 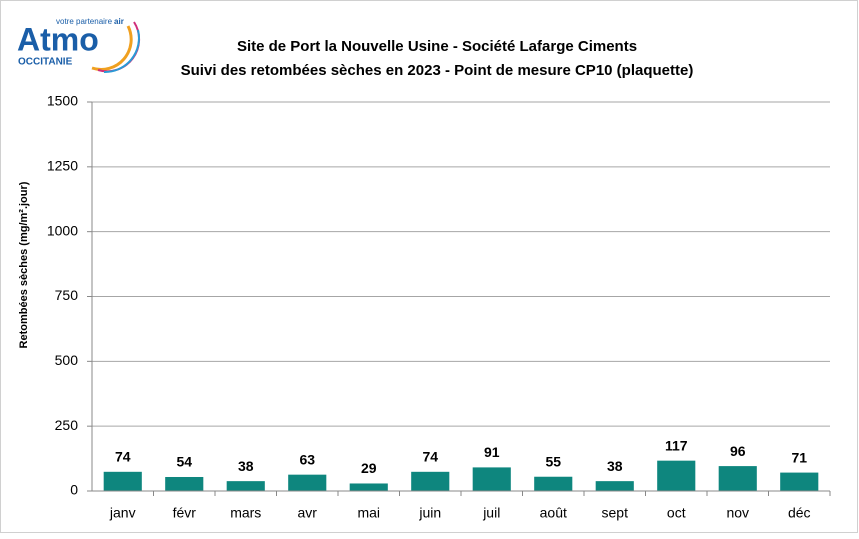 I want to click on logo-region: OCCITANIE, so click(x=45, y=62).